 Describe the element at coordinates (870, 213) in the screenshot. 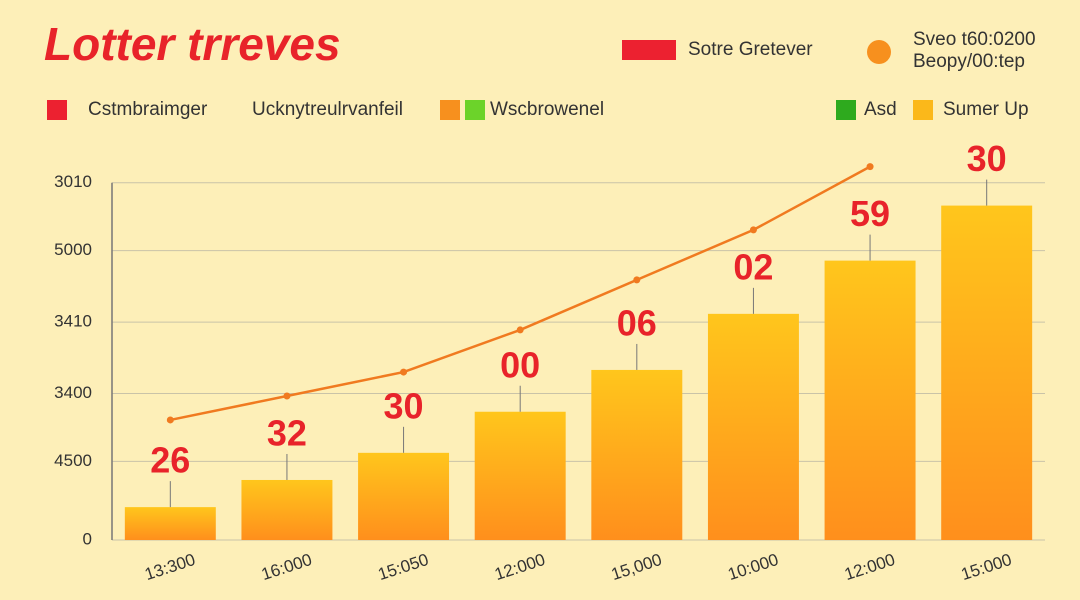

I see `data-annotation: 59` at that location.